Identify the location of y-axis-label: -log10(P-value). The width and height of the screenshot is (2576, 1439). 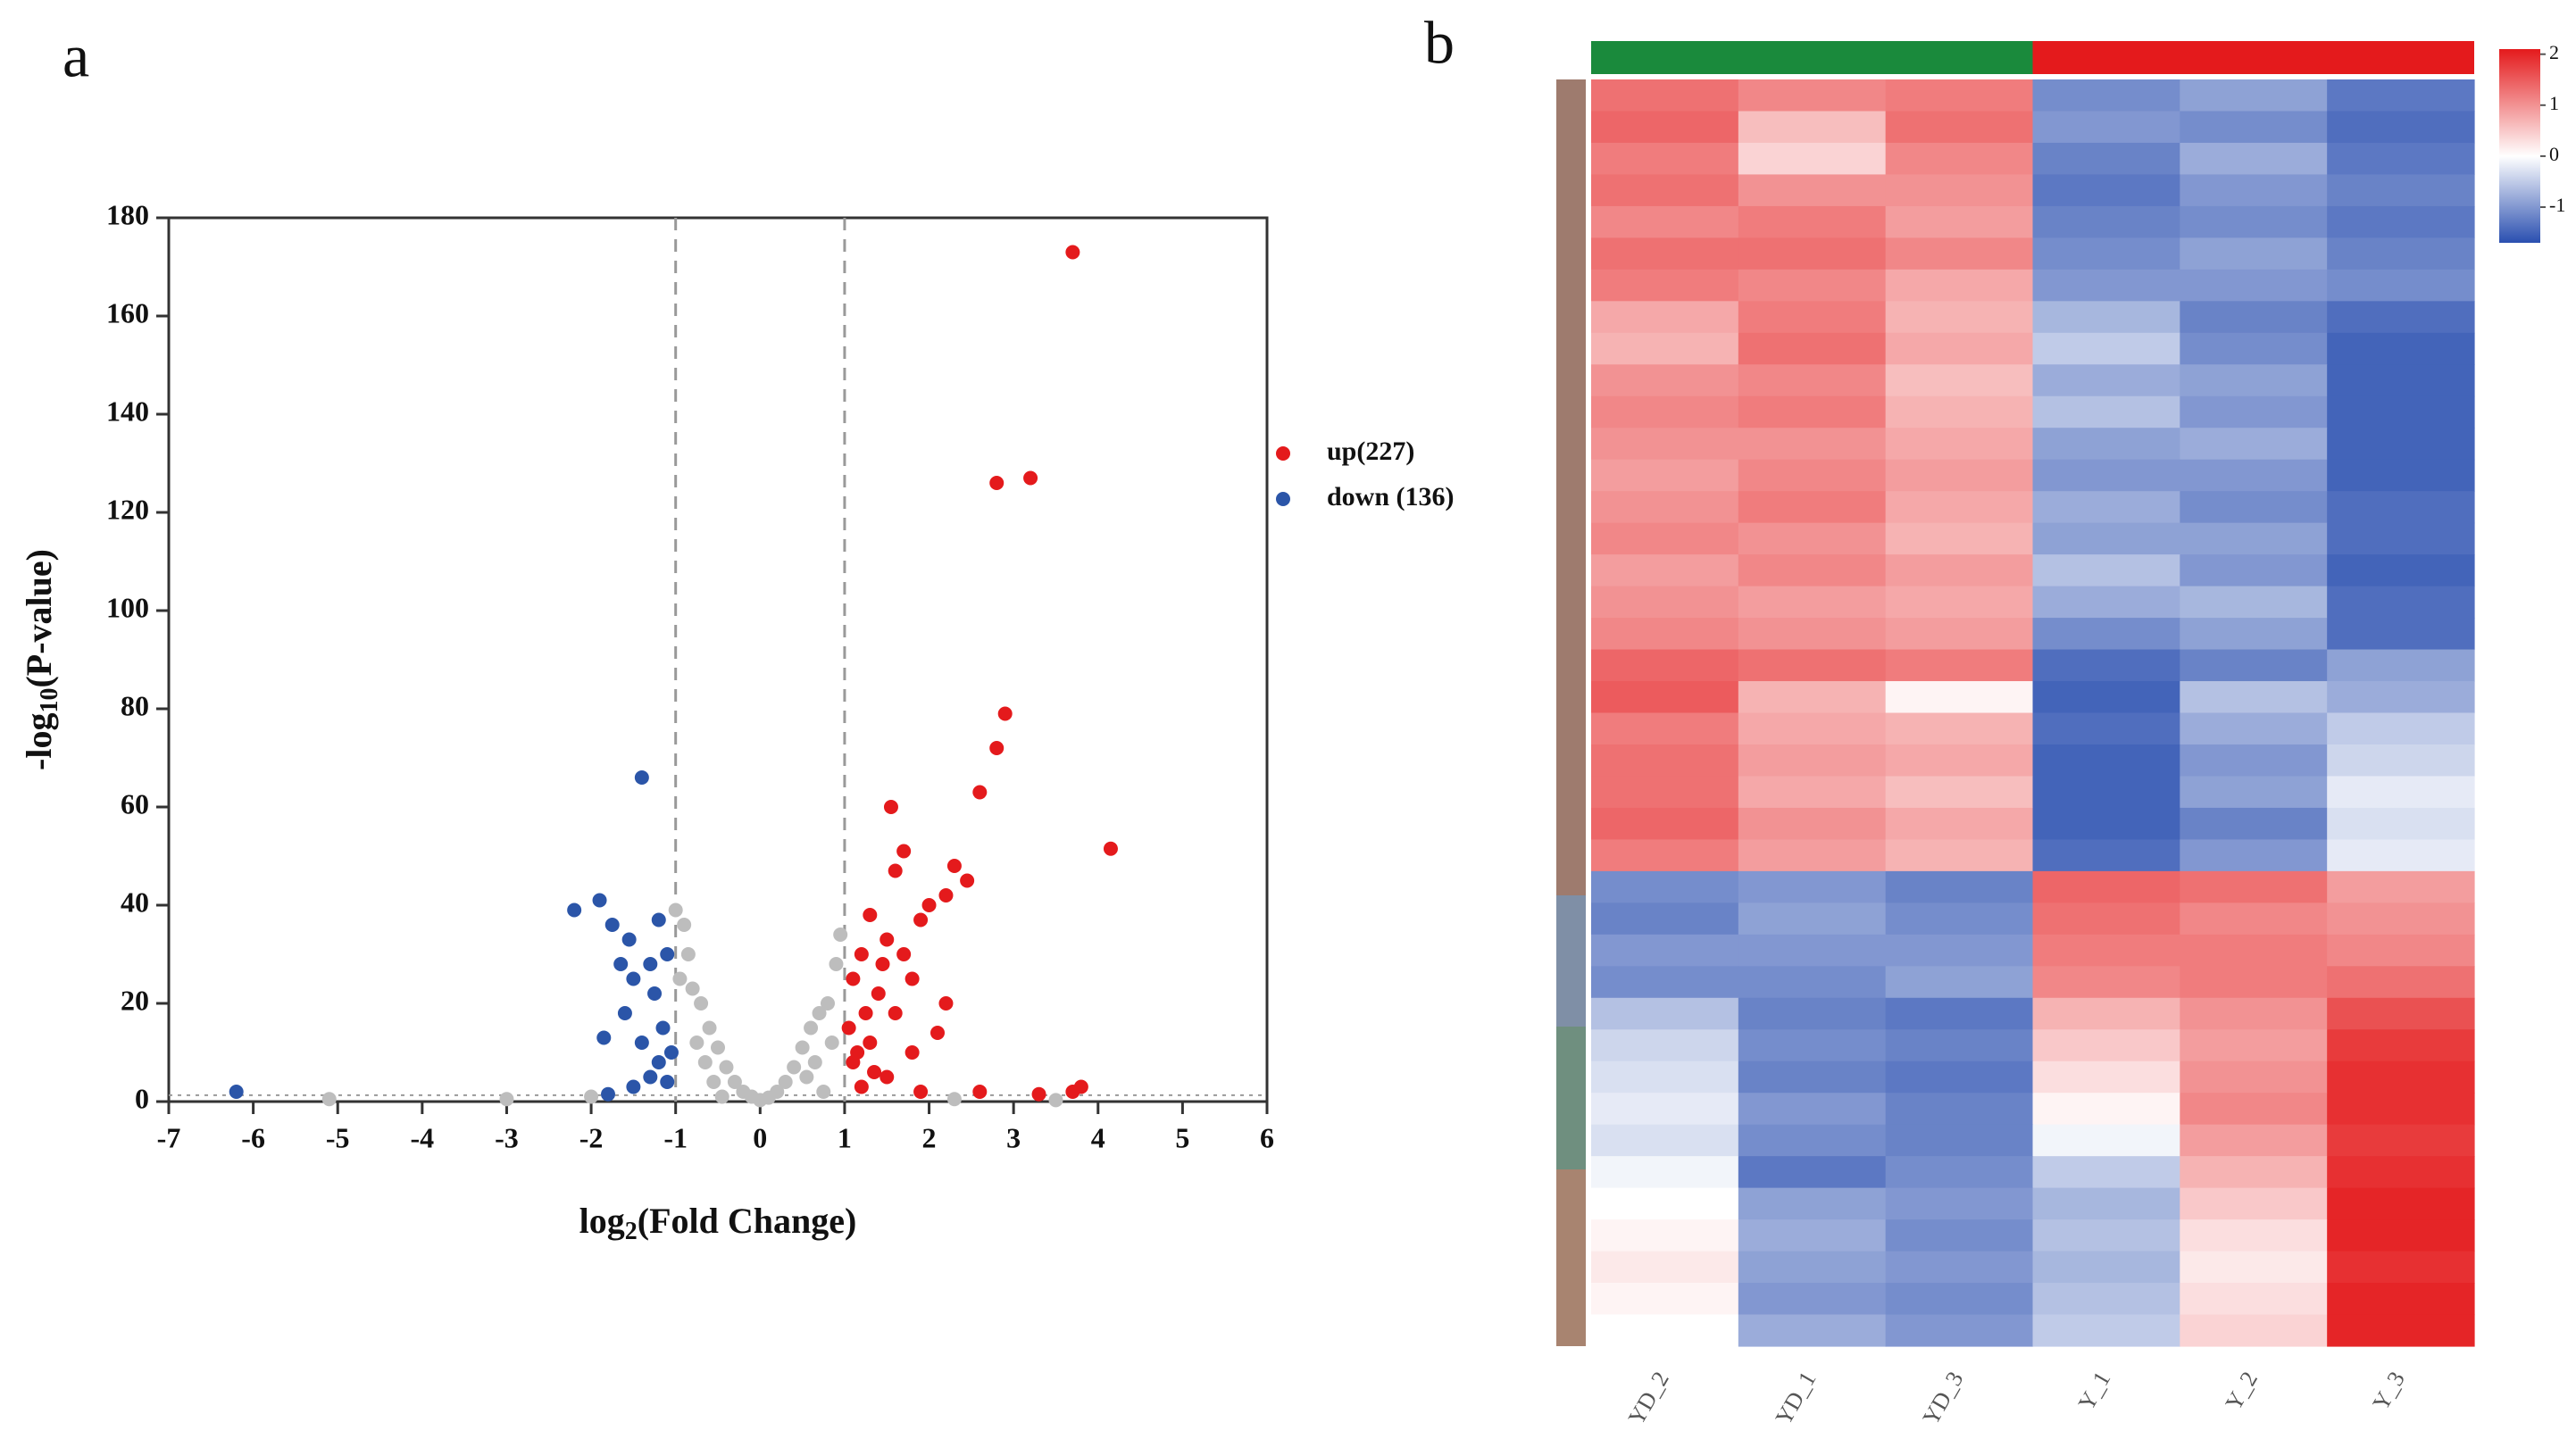
(41, 659).